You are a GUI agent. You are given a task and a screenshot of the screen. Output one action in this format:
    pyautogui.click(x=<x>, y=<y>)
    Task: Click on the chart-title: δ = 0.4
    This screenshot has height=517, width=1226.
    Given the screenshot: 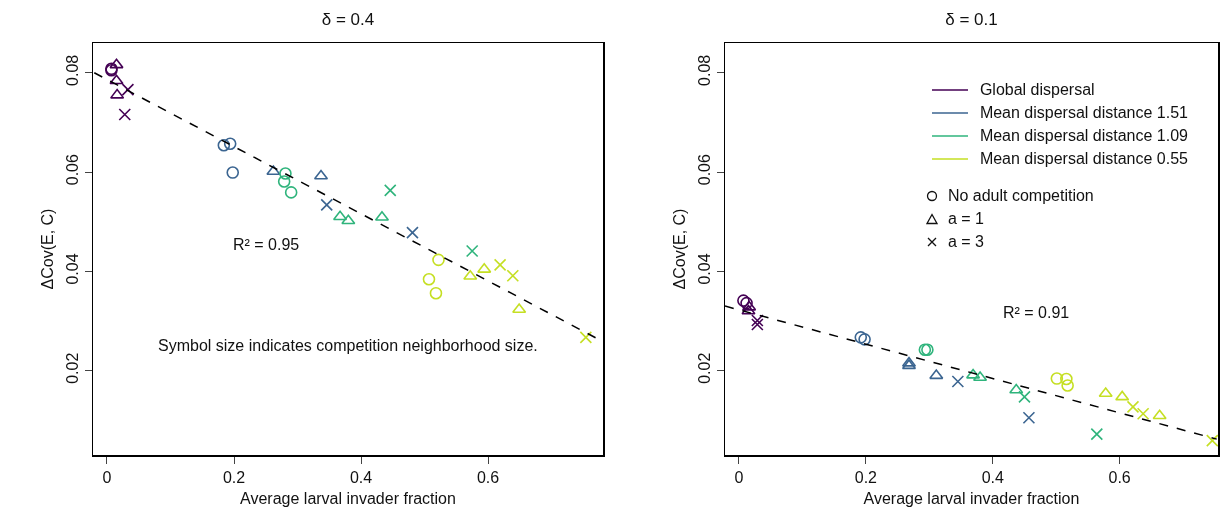 What is the action you would take?
    pyautogui.click(x=348, y=19)
    